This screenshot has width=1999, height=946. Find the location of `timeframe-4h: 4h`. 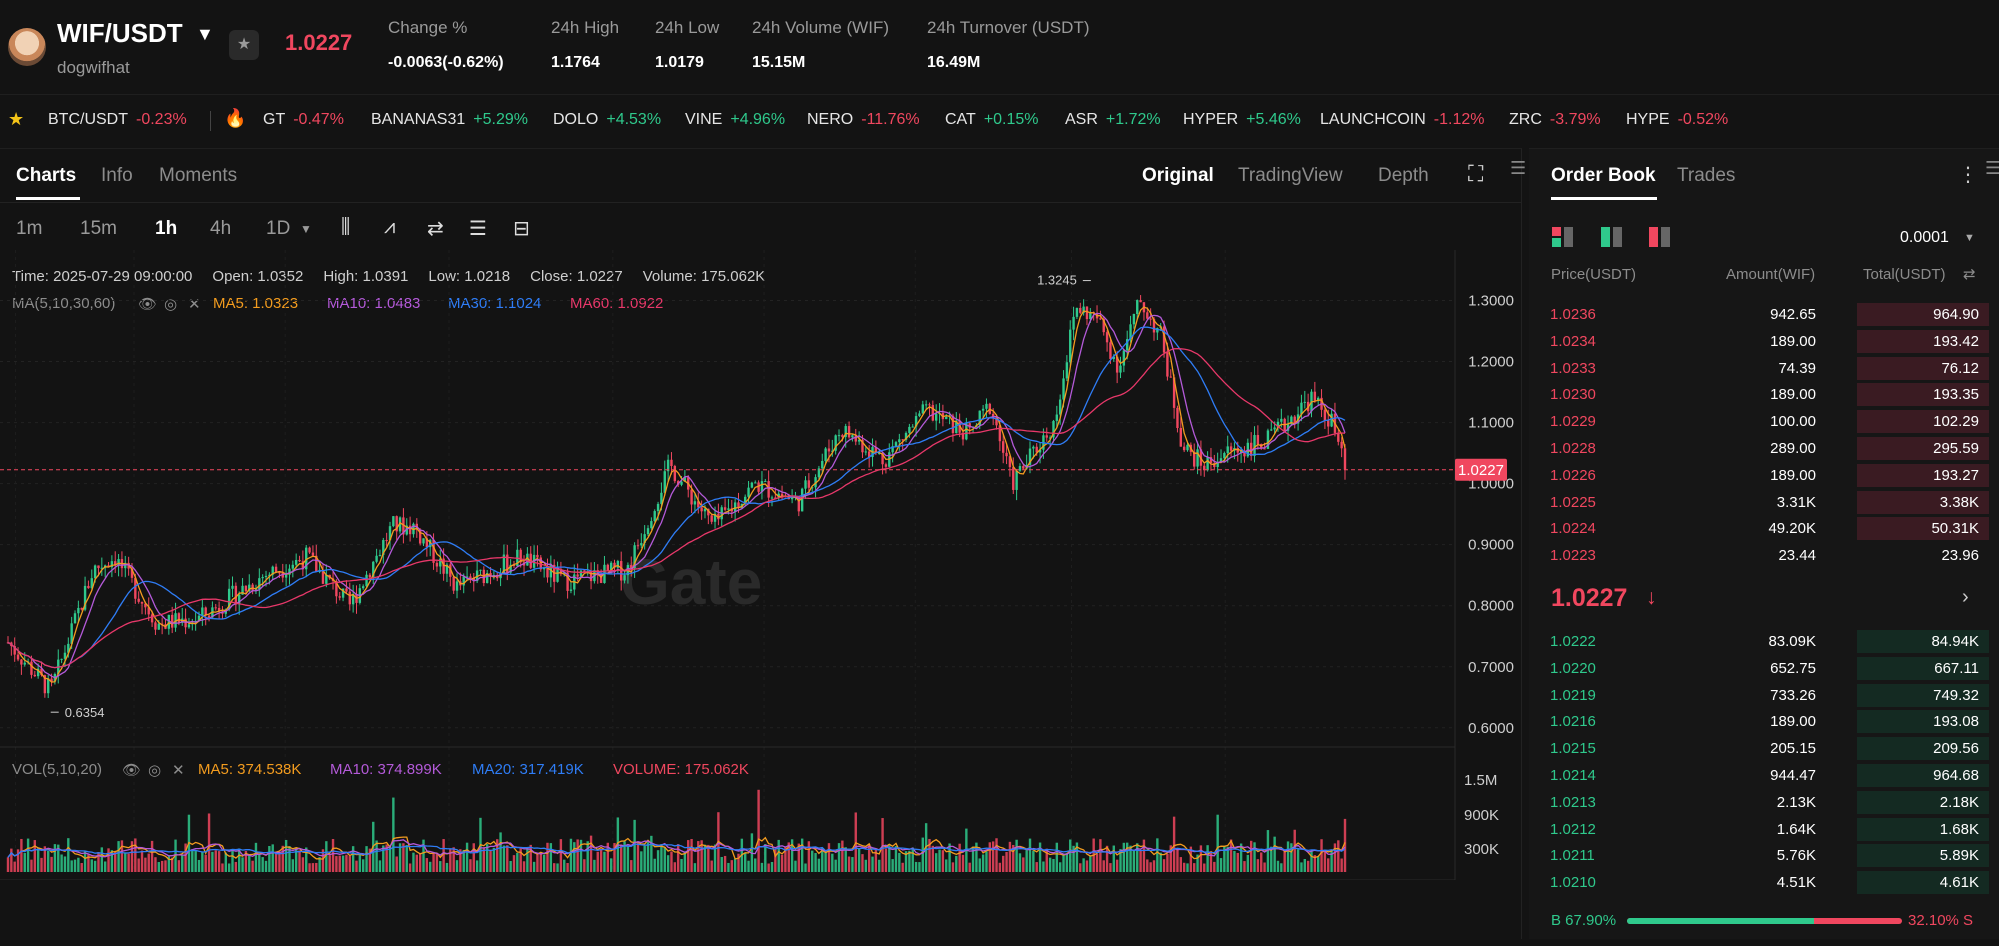

timeframe-4h: 4h is located at coordinates (221, 228).